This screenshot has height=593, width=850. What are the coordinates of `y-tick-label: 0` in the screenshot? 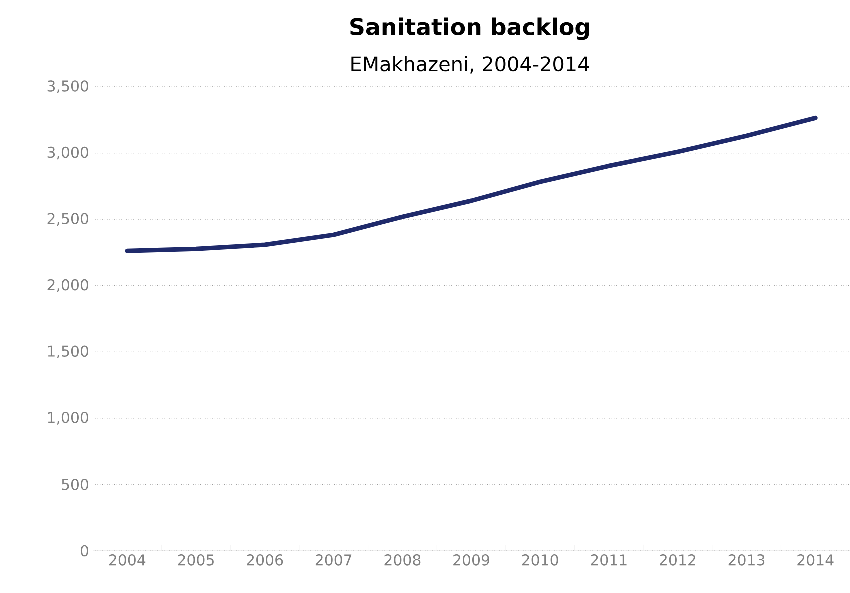 It's located at (84, 551).